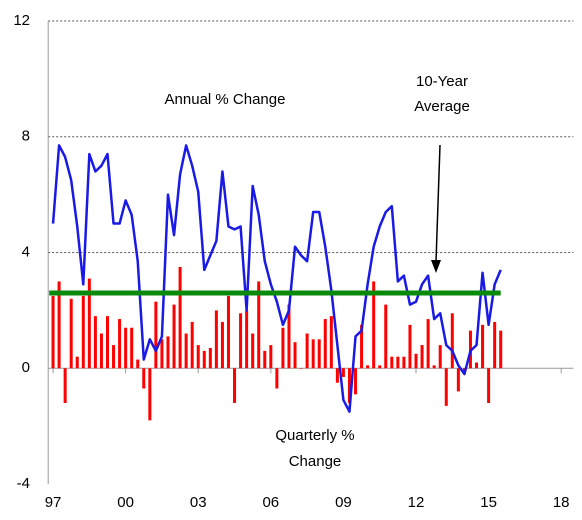  What do you see at coordinates (488, 502) in the screenshot?
I see `x-tick-label: 15` at bounding box center [488, 502].